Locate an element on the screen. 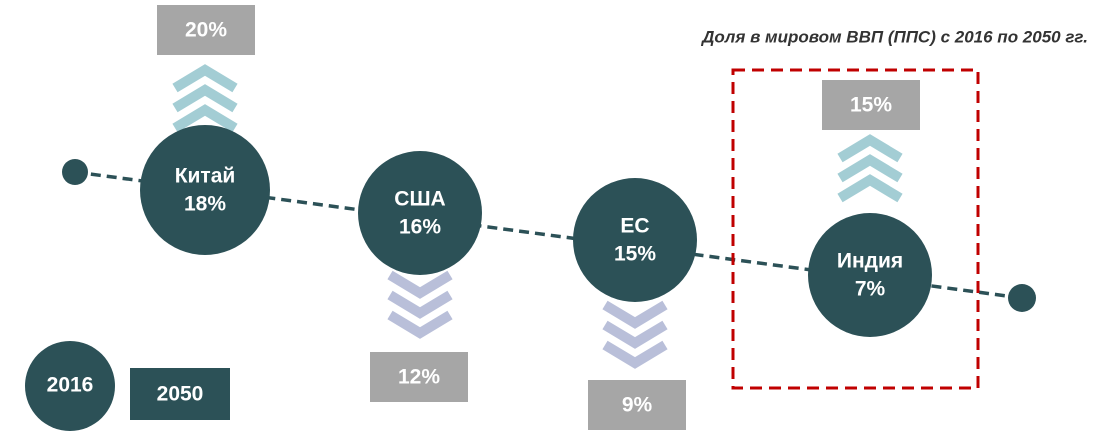 This screenshot has height=433, width=1094. value-2016: 15% is located at coordinates (635, 254).